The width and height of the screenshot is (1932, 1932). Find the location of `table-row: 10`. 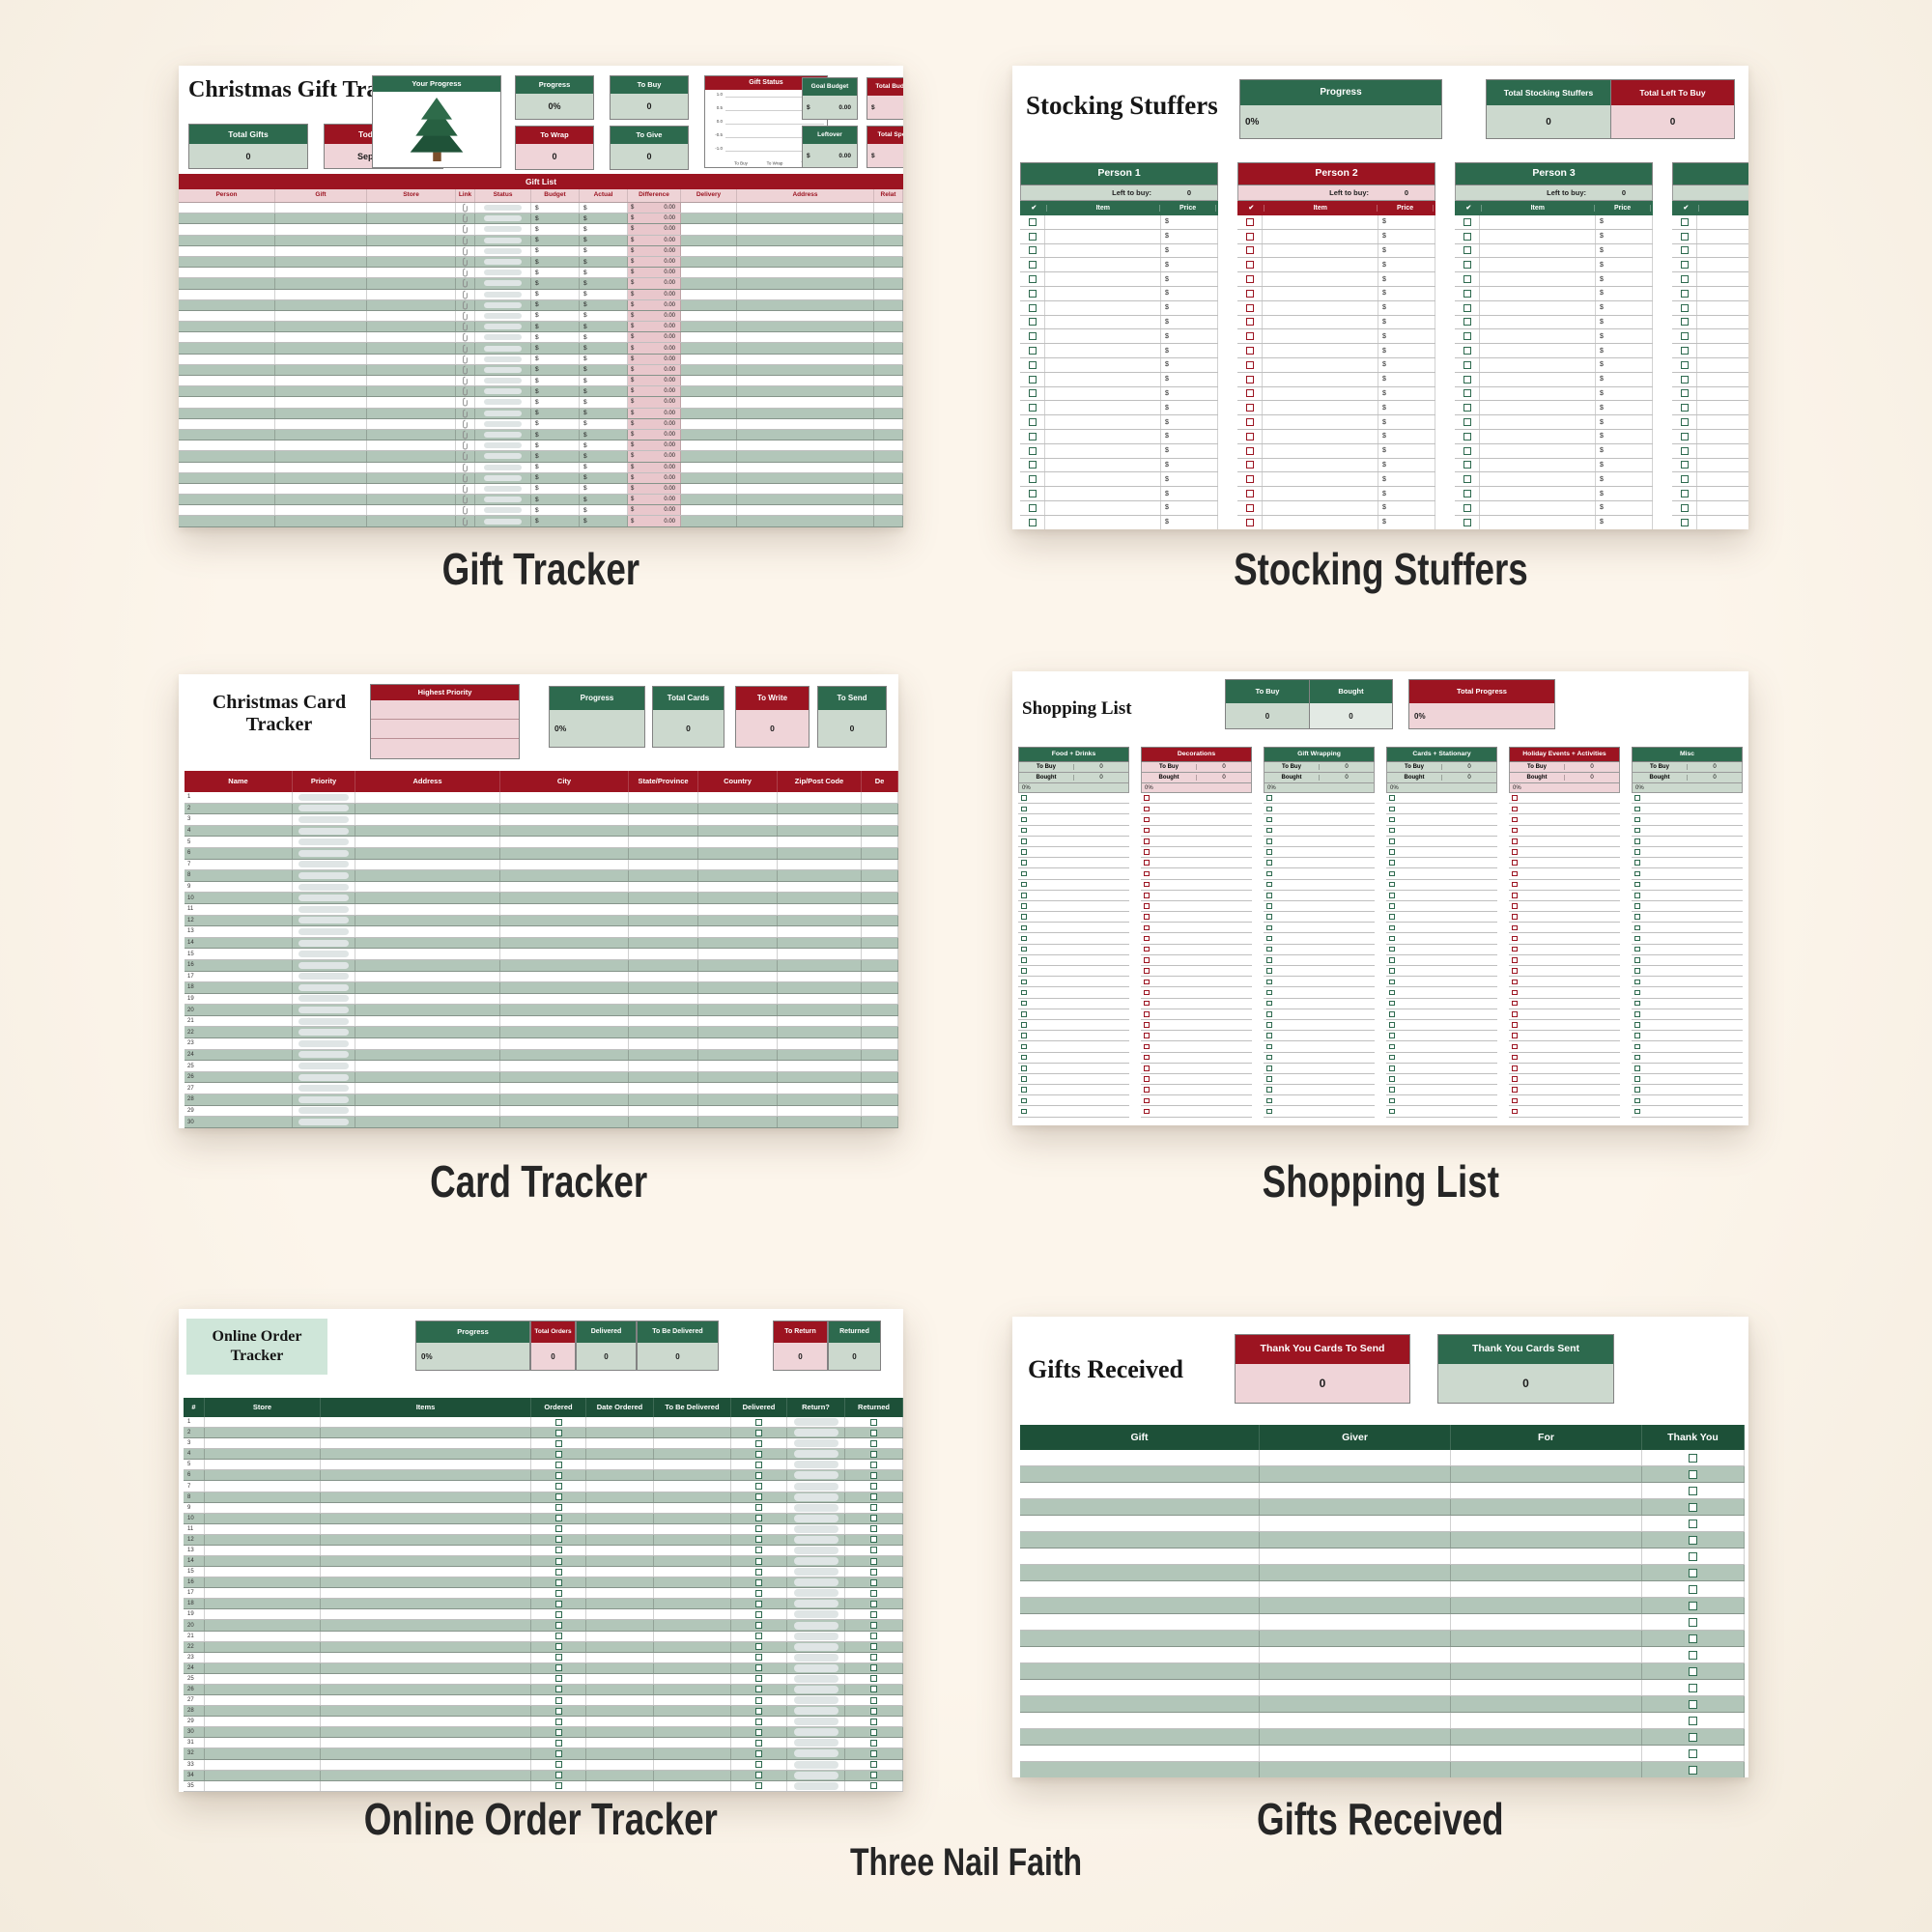

table-row: 10 is located at coordinates (543, 1518).